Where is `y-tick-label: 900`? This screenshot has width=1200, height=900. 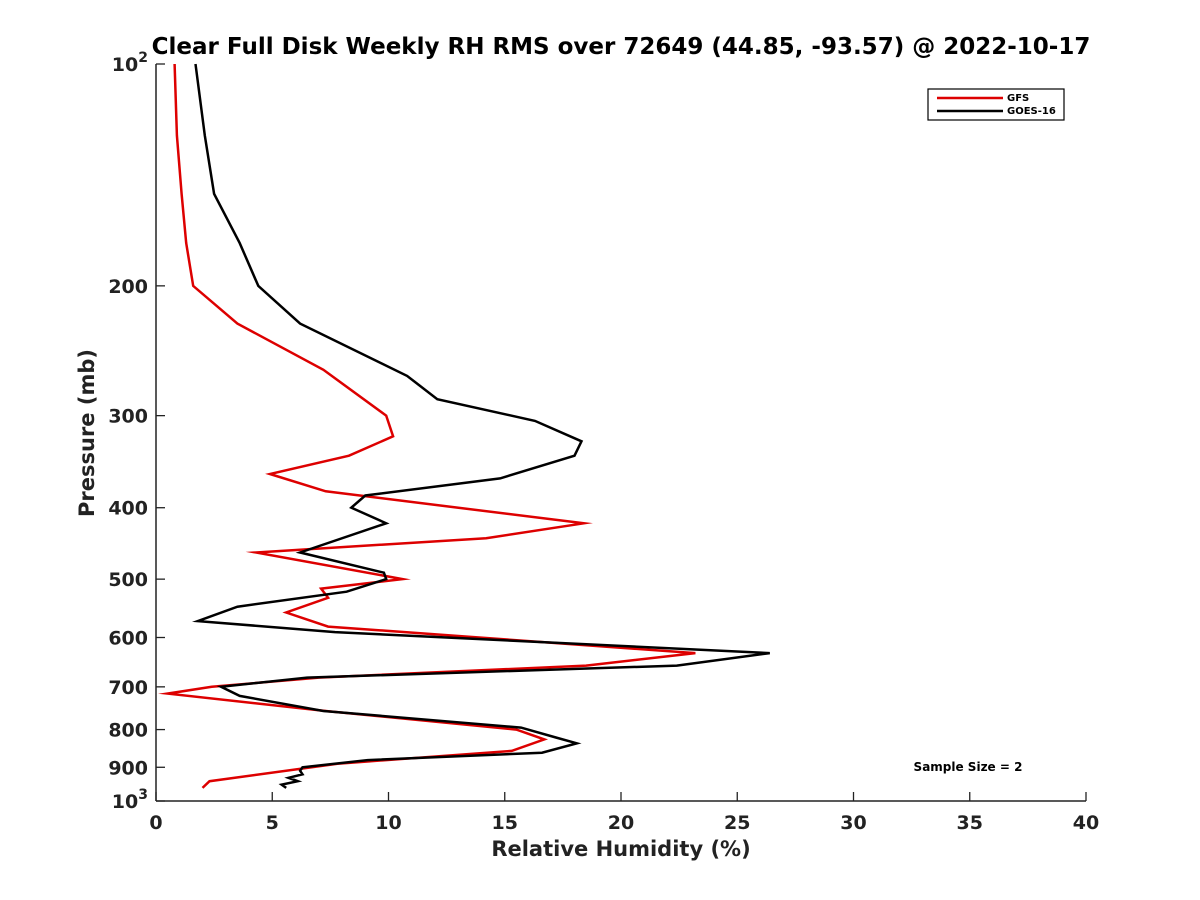 y-tick-label: 900 is located at coordinates (128, 768).